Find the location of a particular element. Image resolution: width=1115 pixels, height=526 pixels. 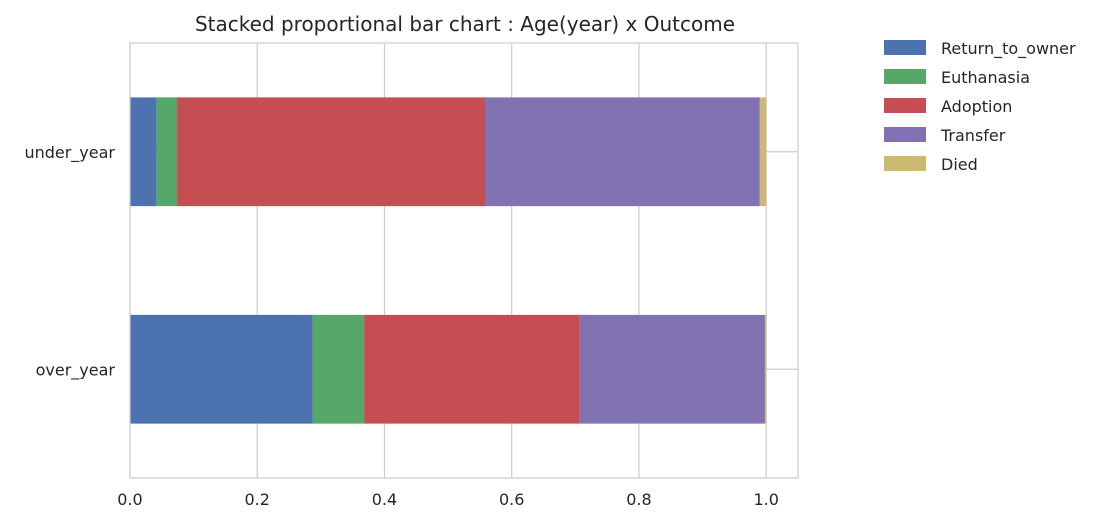

x-tick-label: 1.0 is located at coordinates (765, 499).